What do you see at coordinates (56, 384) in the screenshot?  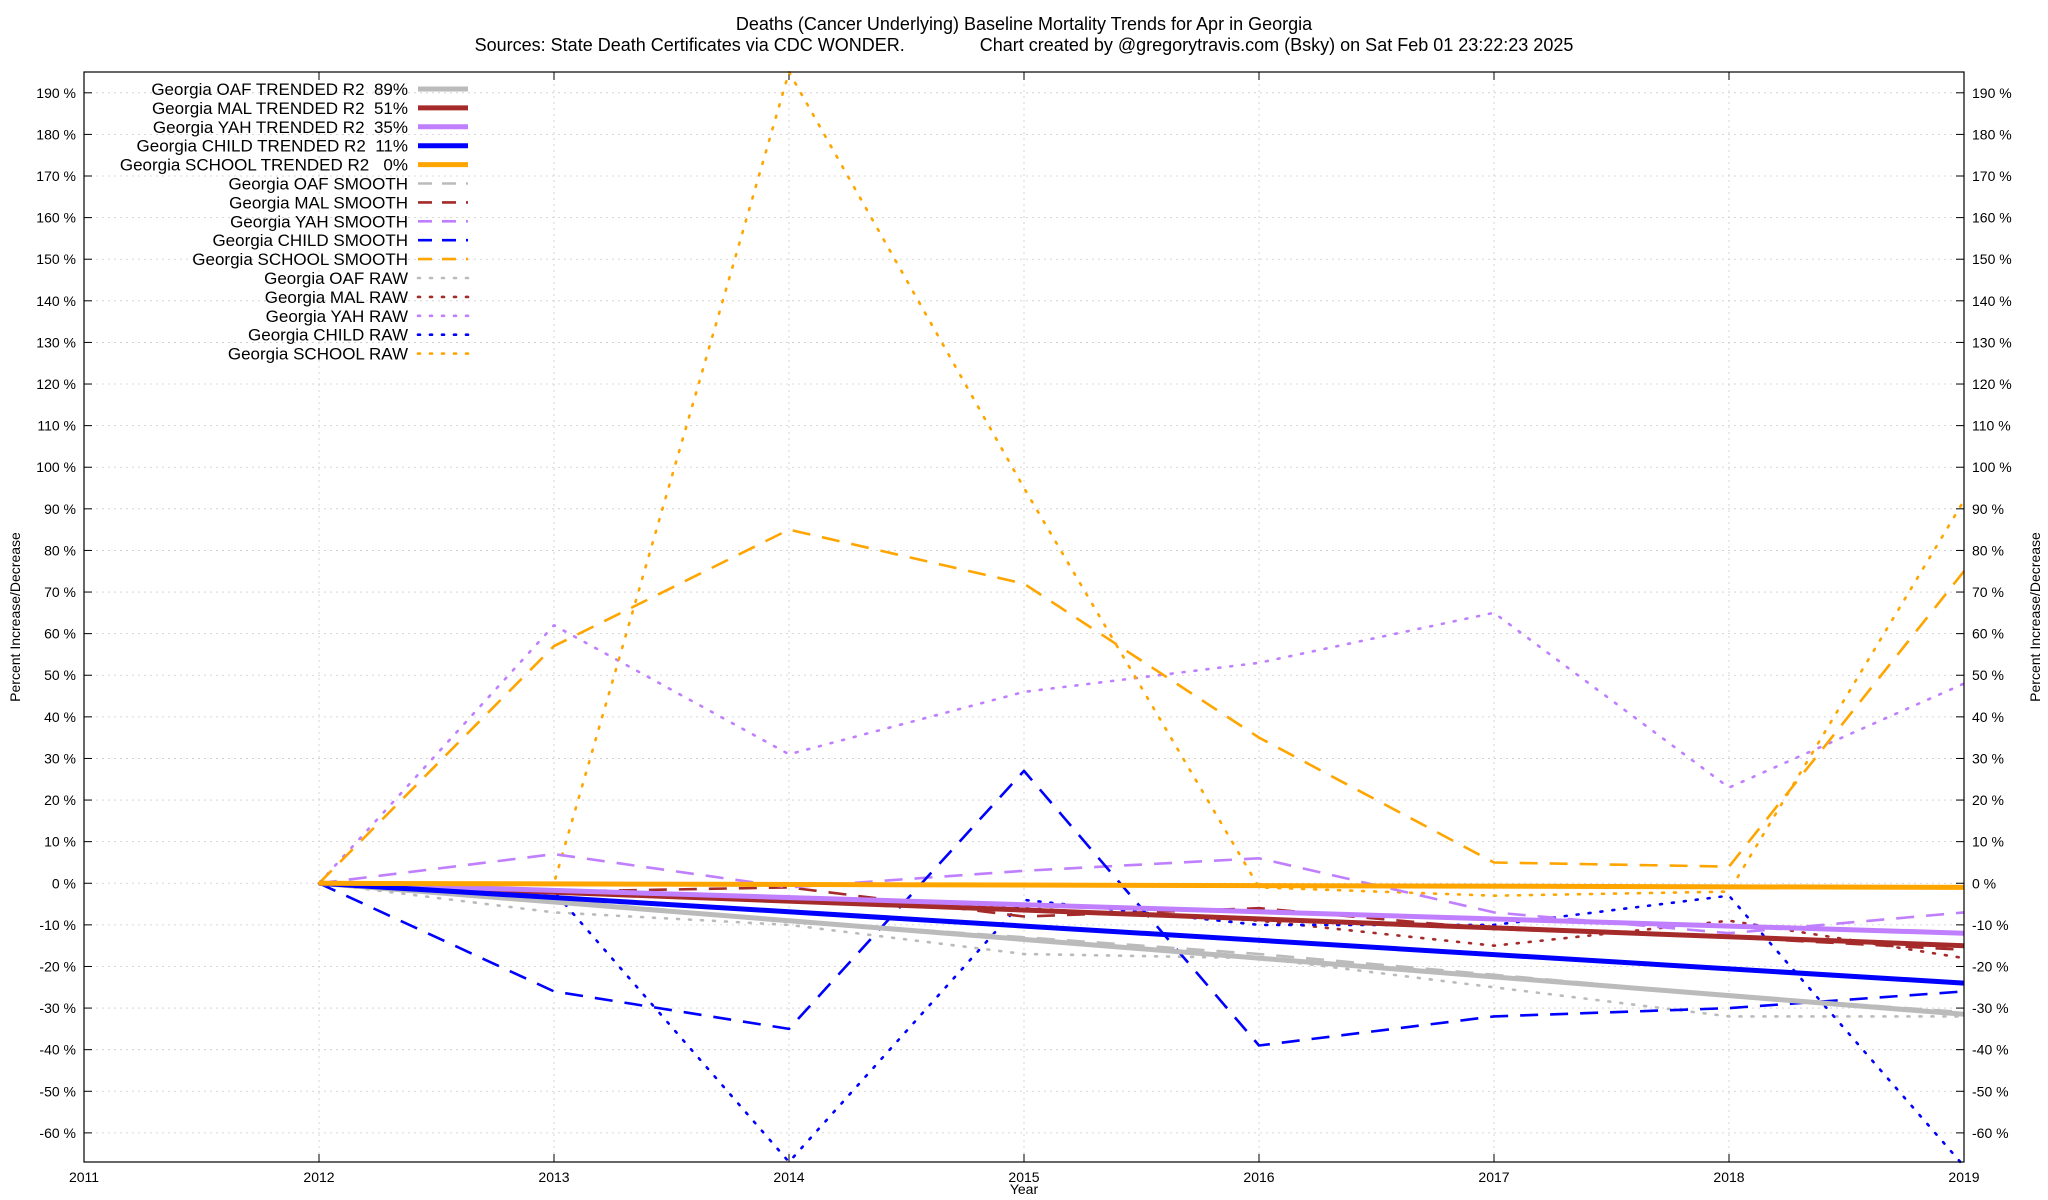 I see `y-tick-label-left: 120 %` at bounding box center [56, 384].